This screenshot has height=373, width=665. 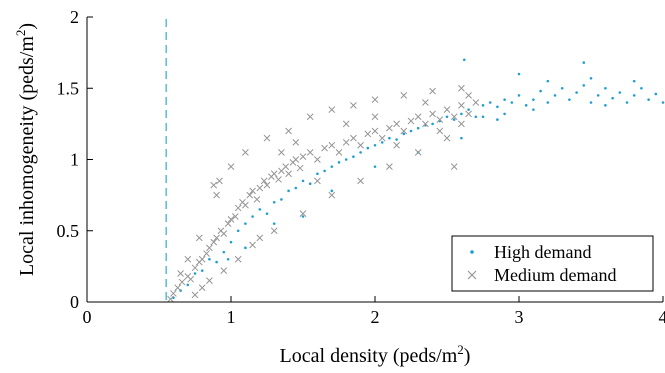 I want to click on y-axis-label: Local inhomogeneity (peds/m2), so click(x=25, y=149).